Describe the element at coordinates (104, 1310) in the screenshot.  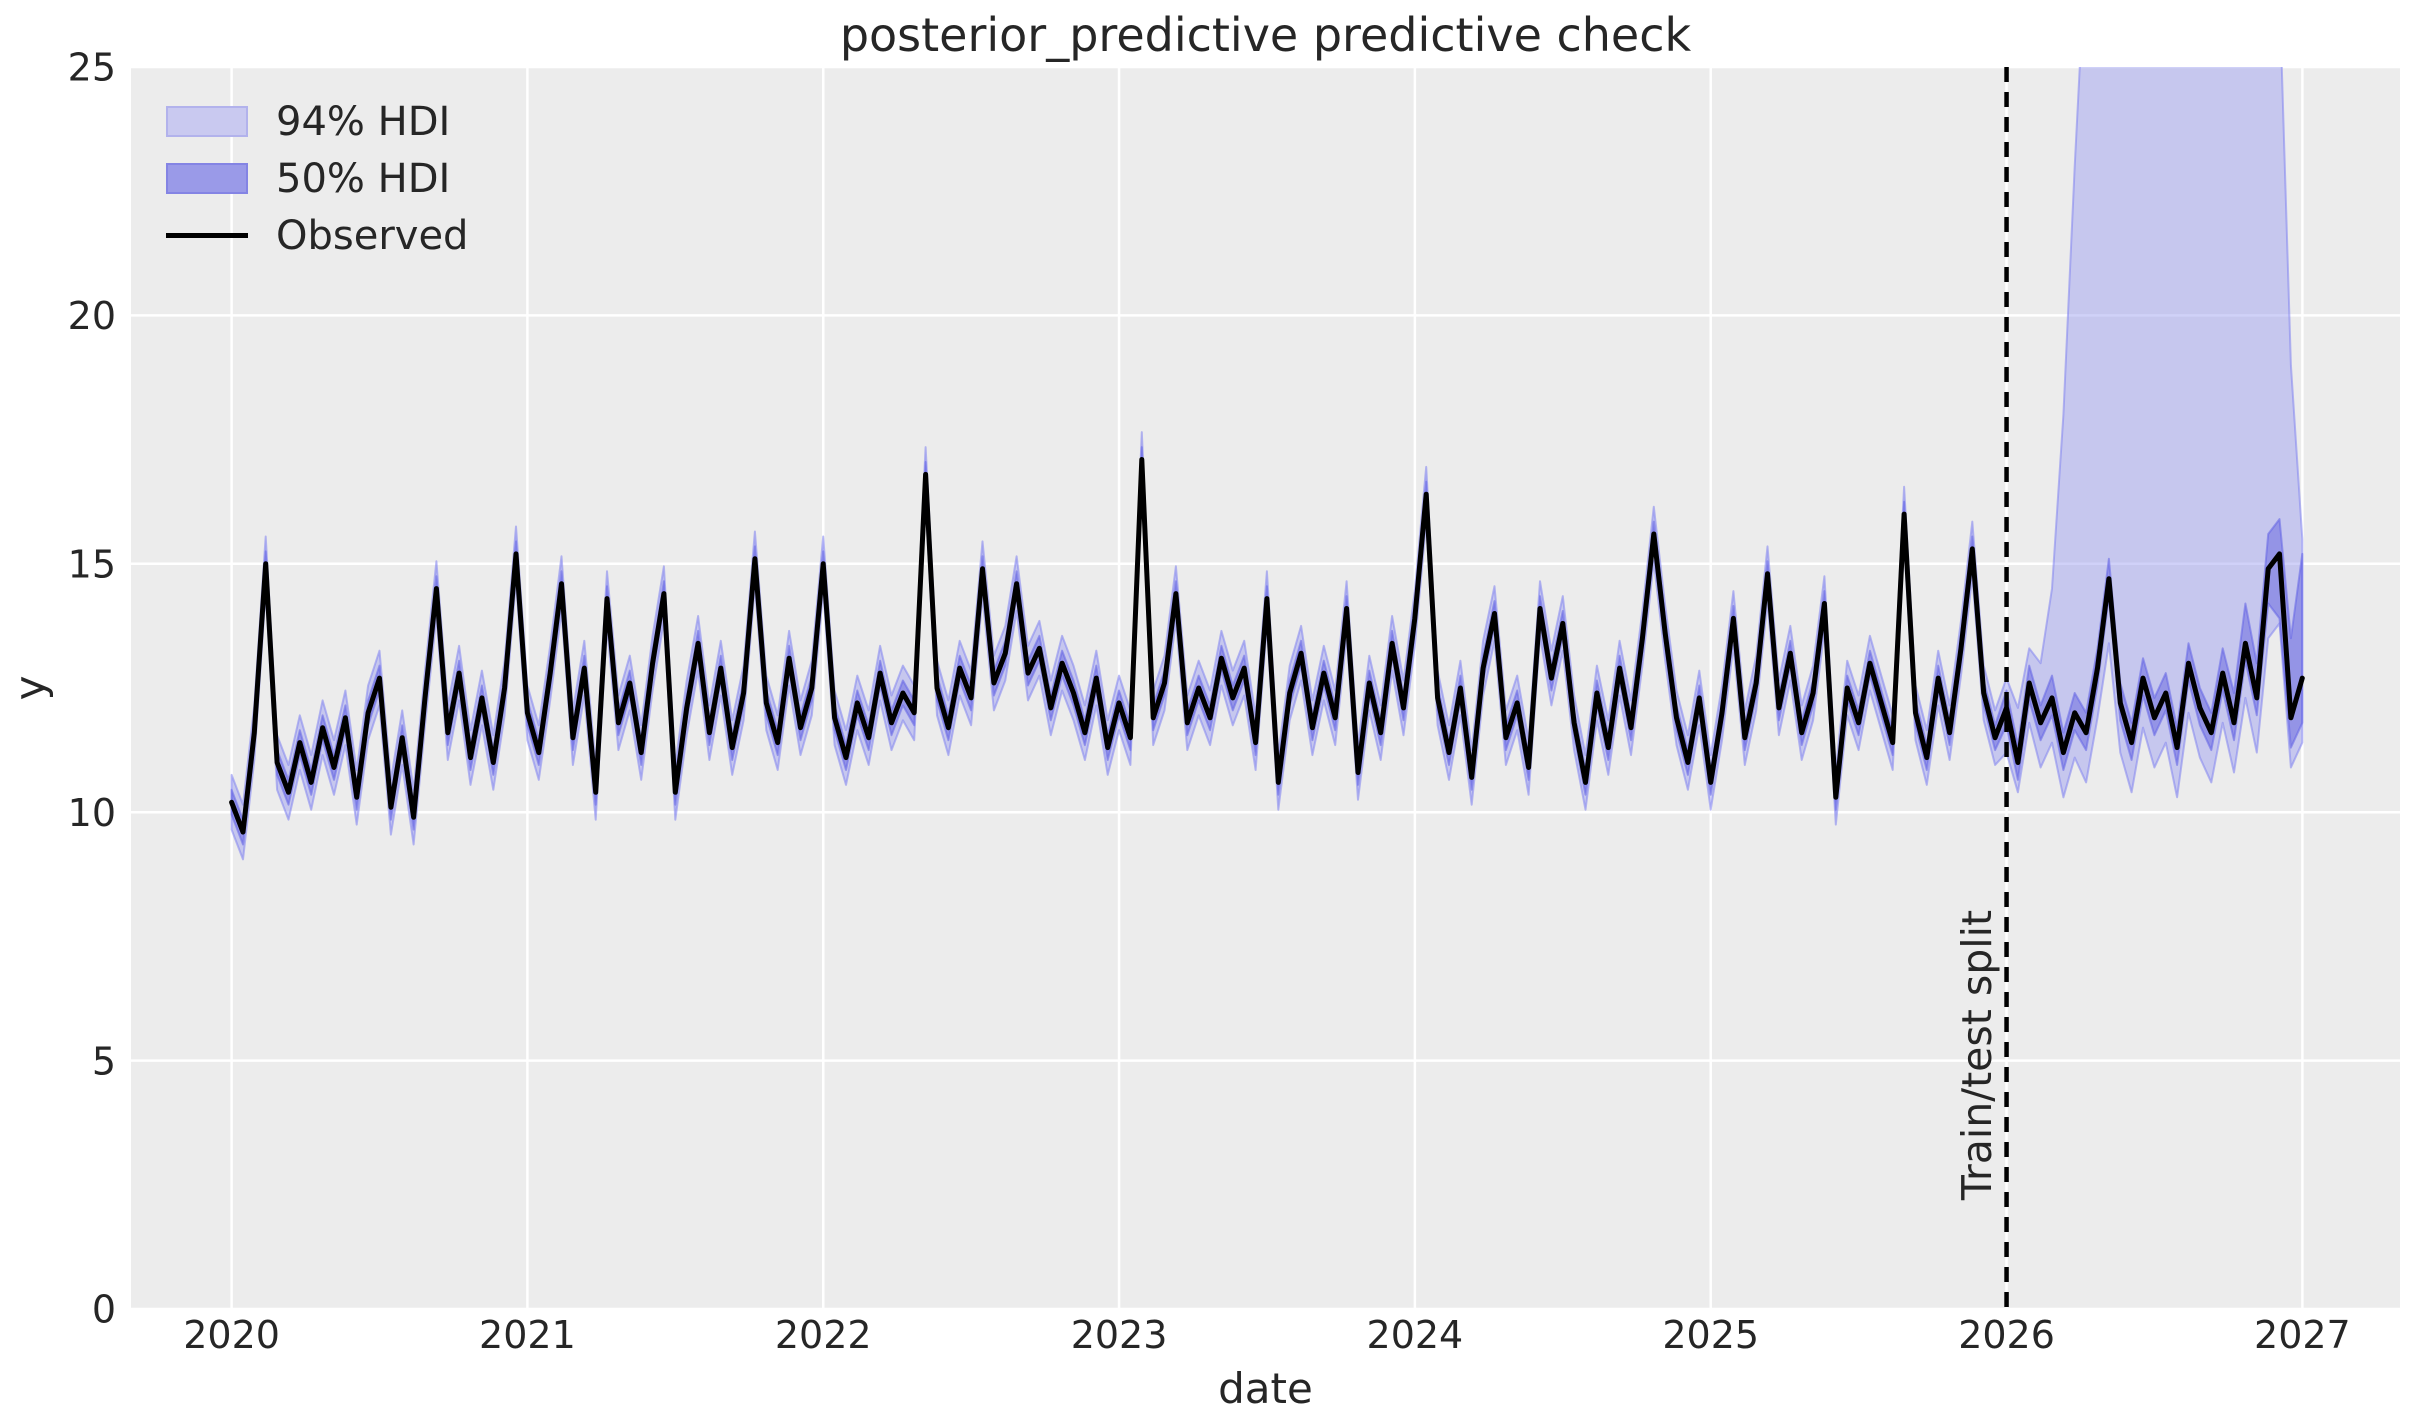
I see `y-tick-label: 0` at that location.